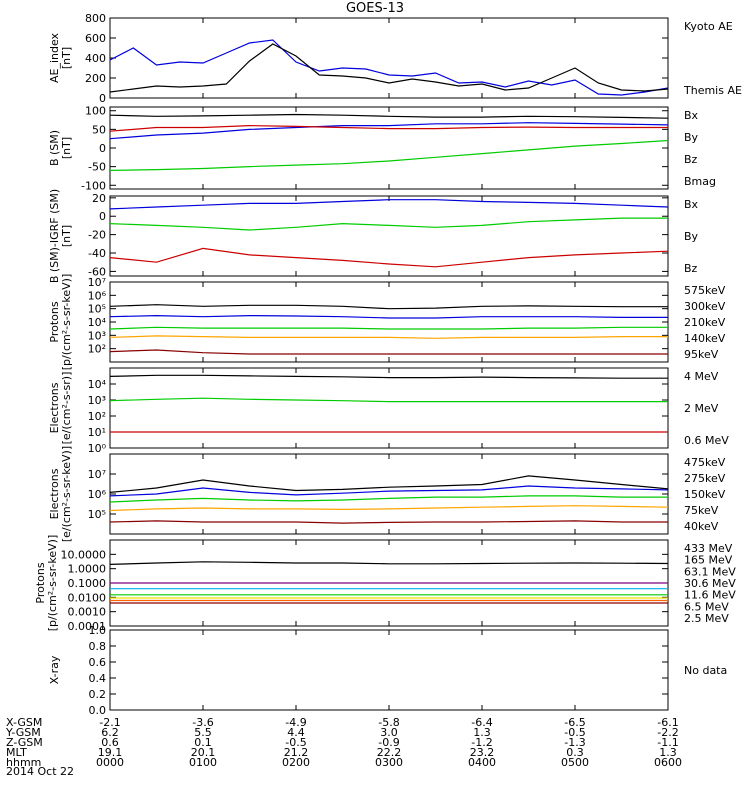 This screenshot has height=800, width=750. What do you see at coordinates (708, 548) in the screenshot?
I see `legend-entry: 433 MeV` at bounding box center [708, 548].